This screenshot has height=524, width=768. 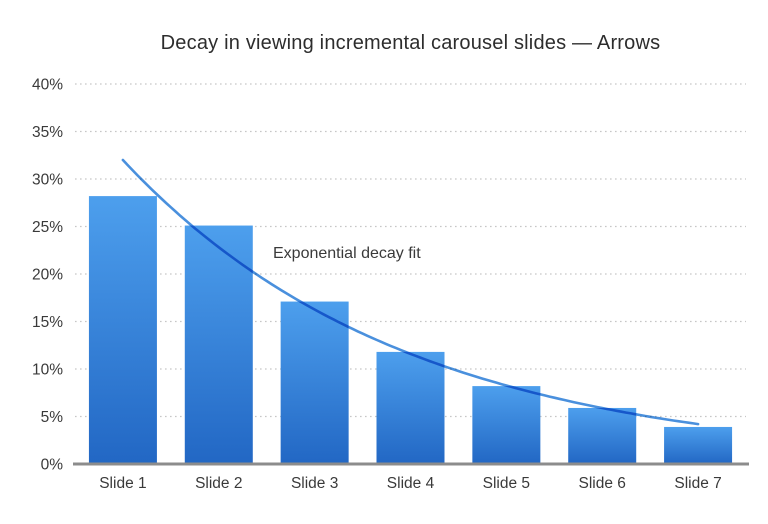 I want to click on x-tick-label: Slide 2, so click(x=218, y=483).